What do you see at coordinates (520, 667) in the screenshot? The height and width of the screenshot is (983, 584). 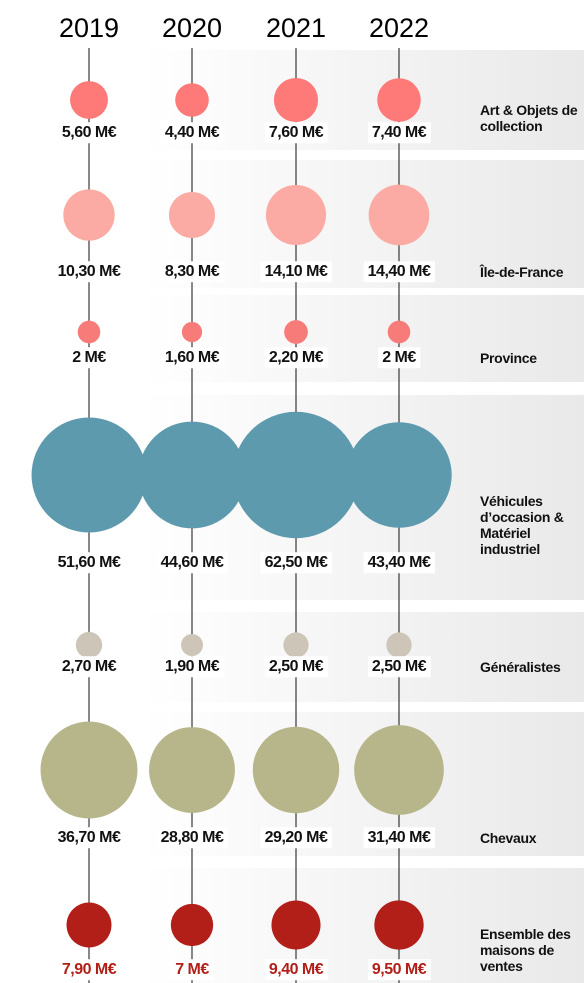 I see `row-name: Généralistes` at bounding box center [520, 667].